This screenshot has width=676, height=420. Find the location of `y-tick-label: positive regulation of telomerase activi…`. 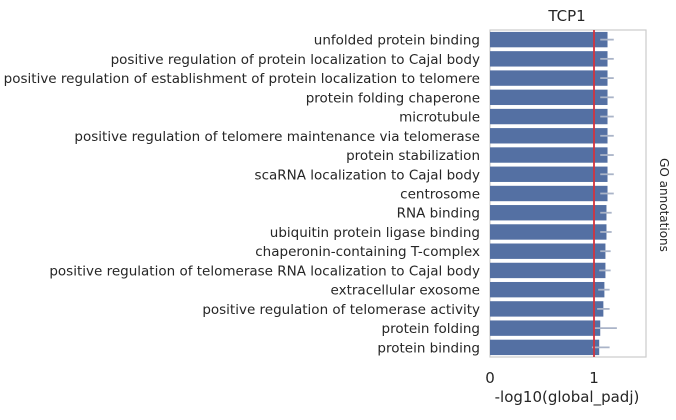

y-tick-label: positive regulation of telomerase activi… is located at coordinates (341, 310).